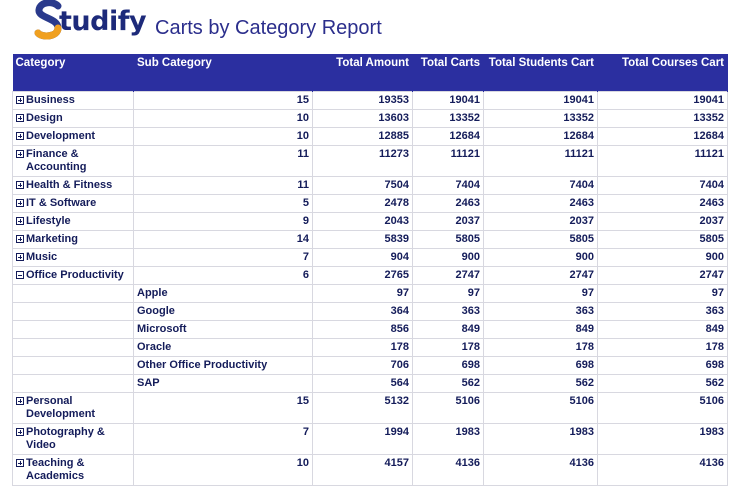  Describe the element at coordinates (362, 311) in the screenshot. I see `total-amount-cell: 364` at that location.